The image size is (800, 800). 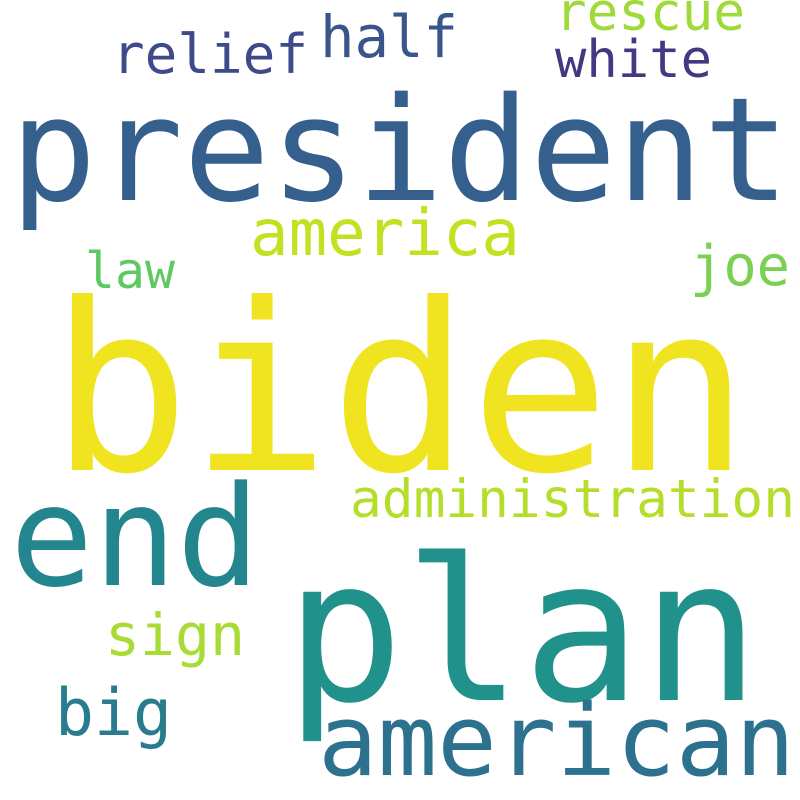 What do you see at coordinates (389, 37) in the screenshot?
I see `word: half` at bounding box center [389, 37].